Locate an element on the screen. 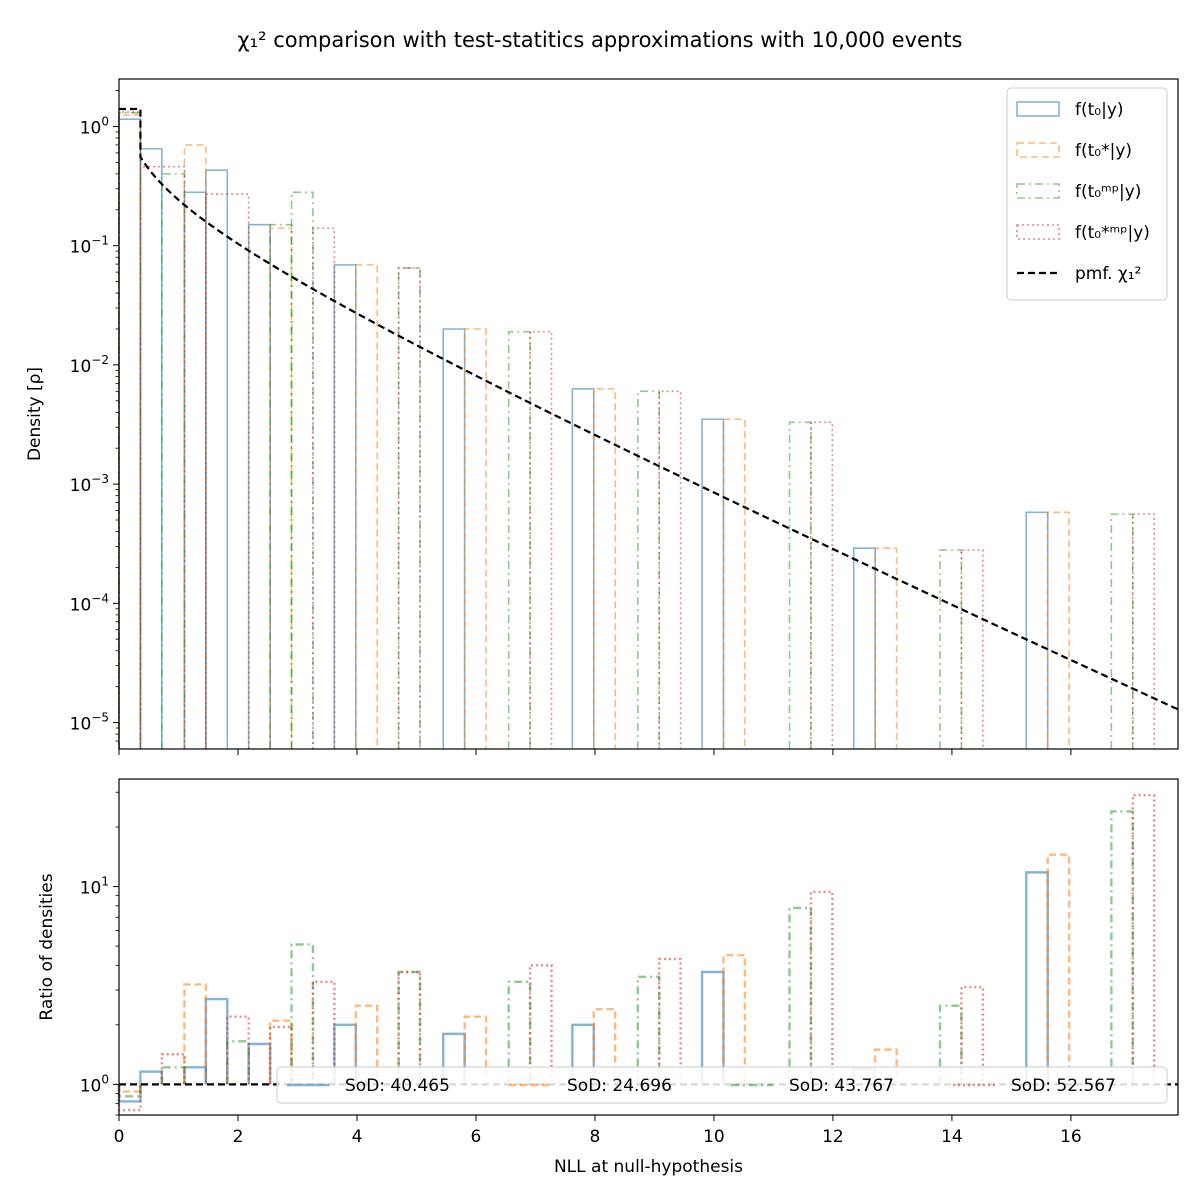 The height and width of the screenshot is (1200, 1200). legend-label-chi2: pmf. χ₁² is located at coordinates (1108, 274).